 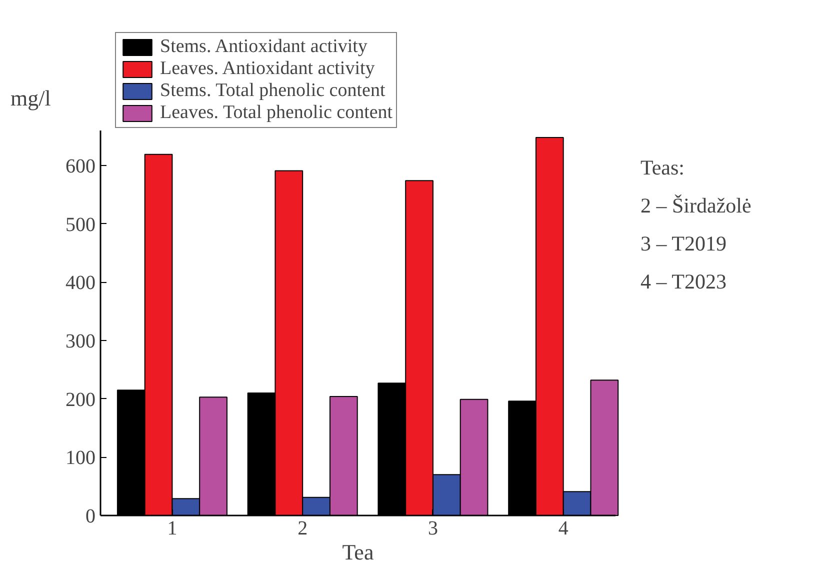 I want to click on y-tick-label: 500, so click(x=81, y=225).